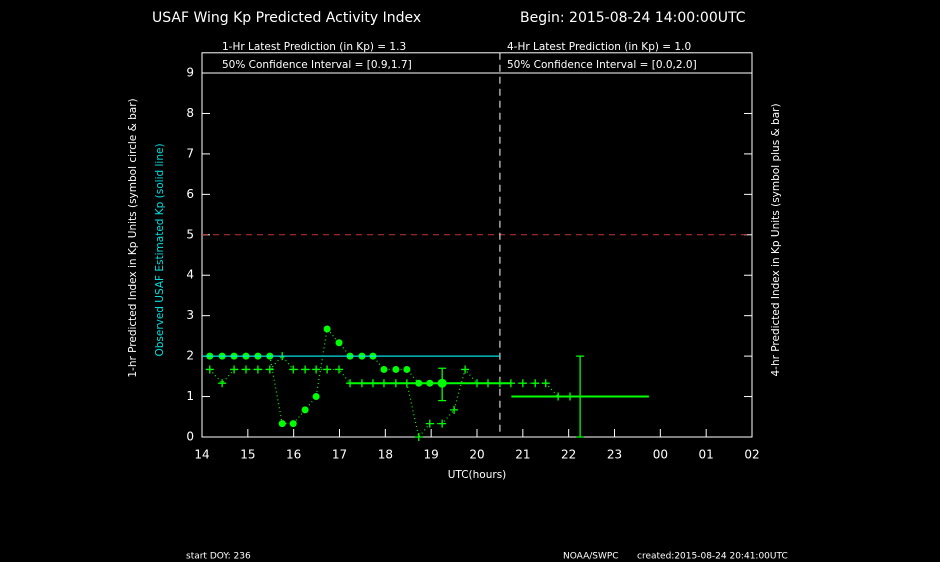 The height and width of the screenshot is (562, 940). What do you see at coordinates (660, 455) in the screenshot?
I see `x-tick-label: 00` at bounding box center [660, 455].